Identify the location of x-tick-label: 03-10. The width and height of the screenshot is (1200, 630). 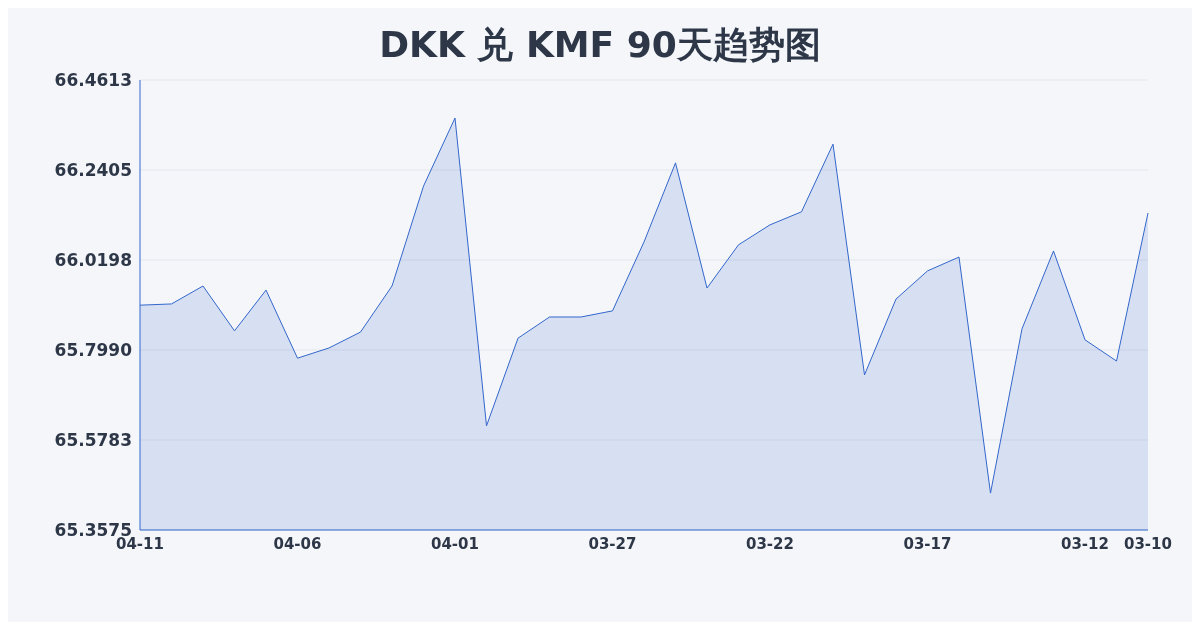
(1148, 543).